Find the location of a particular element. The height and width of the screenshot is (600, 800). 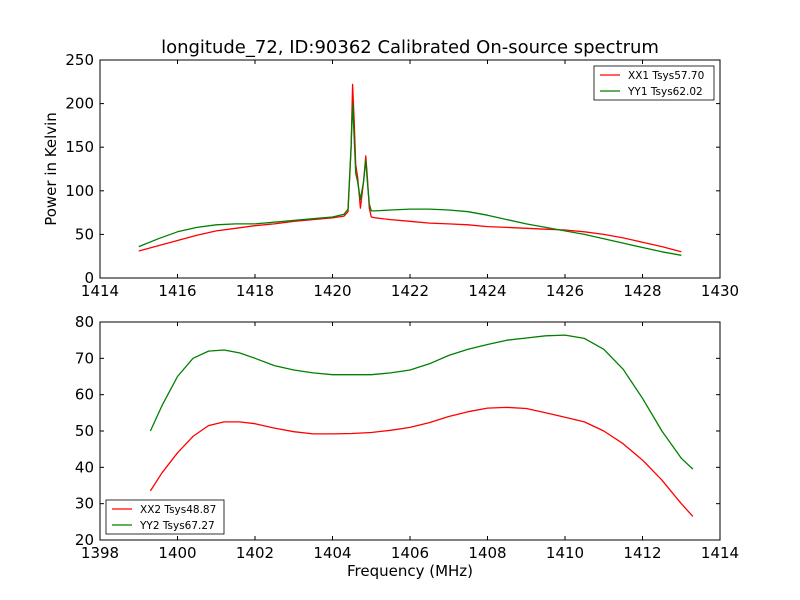

x-tick-label: 1412 is located at coordinates (642, 553).